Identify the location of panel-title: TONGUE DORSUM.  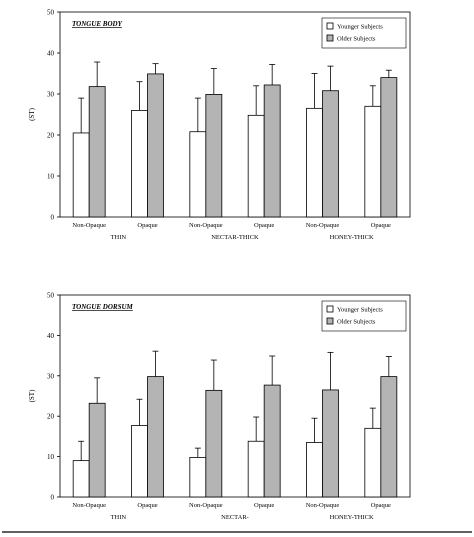
(103, 307).